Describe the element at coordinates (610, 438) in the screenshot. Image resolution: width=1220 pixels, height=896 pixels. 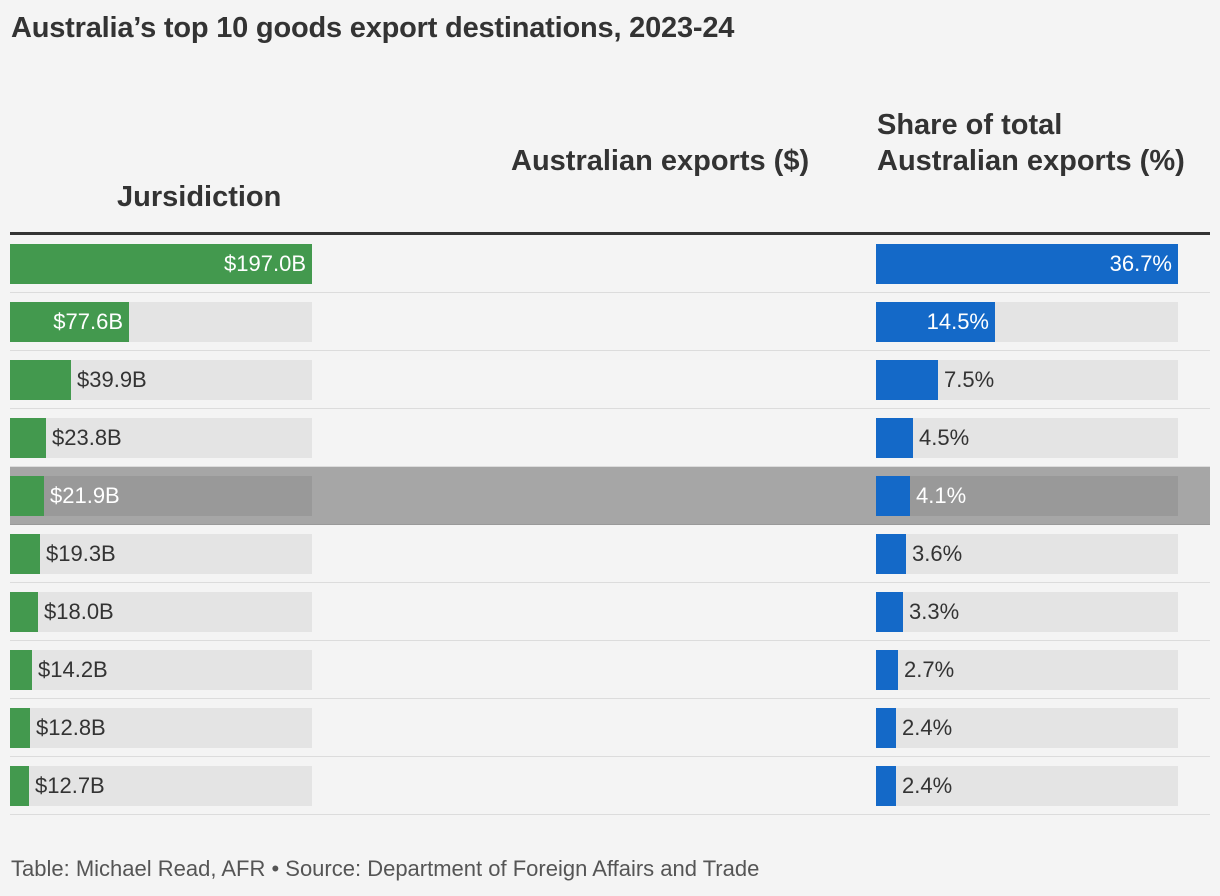
I see `table-row: 4India$23.8B4.5%` at that location.